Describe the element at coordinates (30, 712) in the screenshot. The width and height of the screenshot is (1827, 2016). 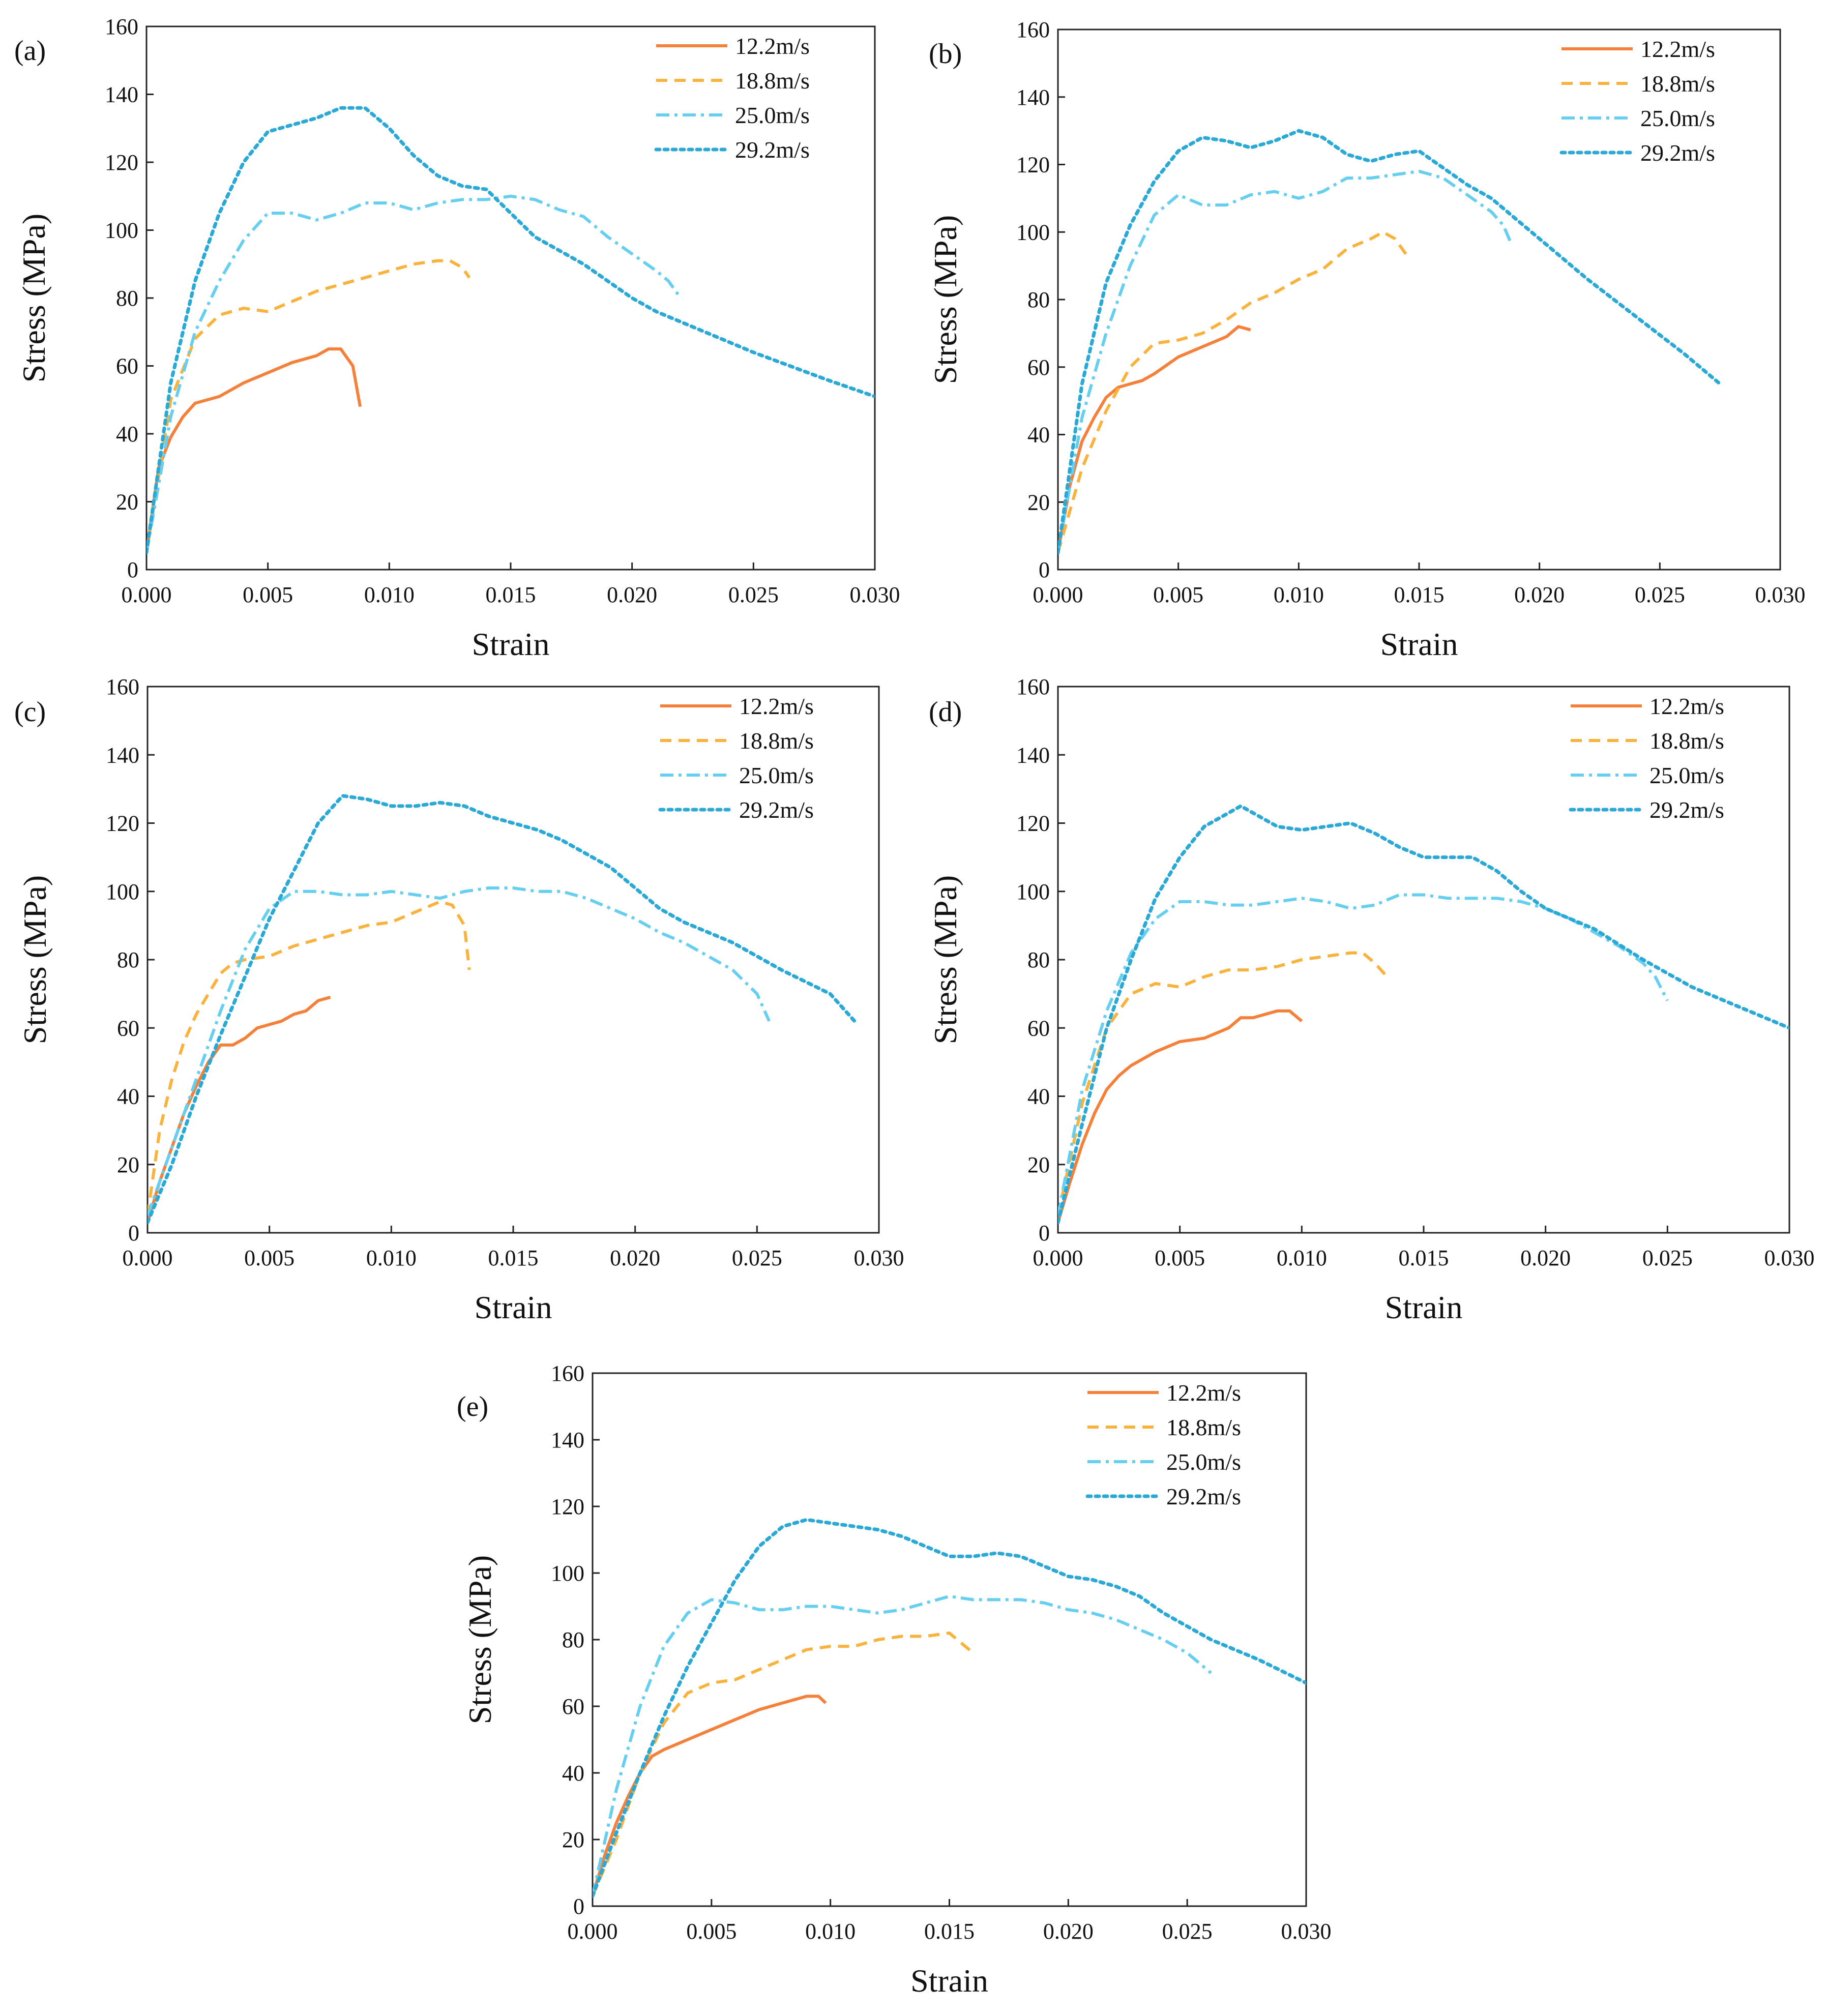
I see `panel-label: (c)` at that location.